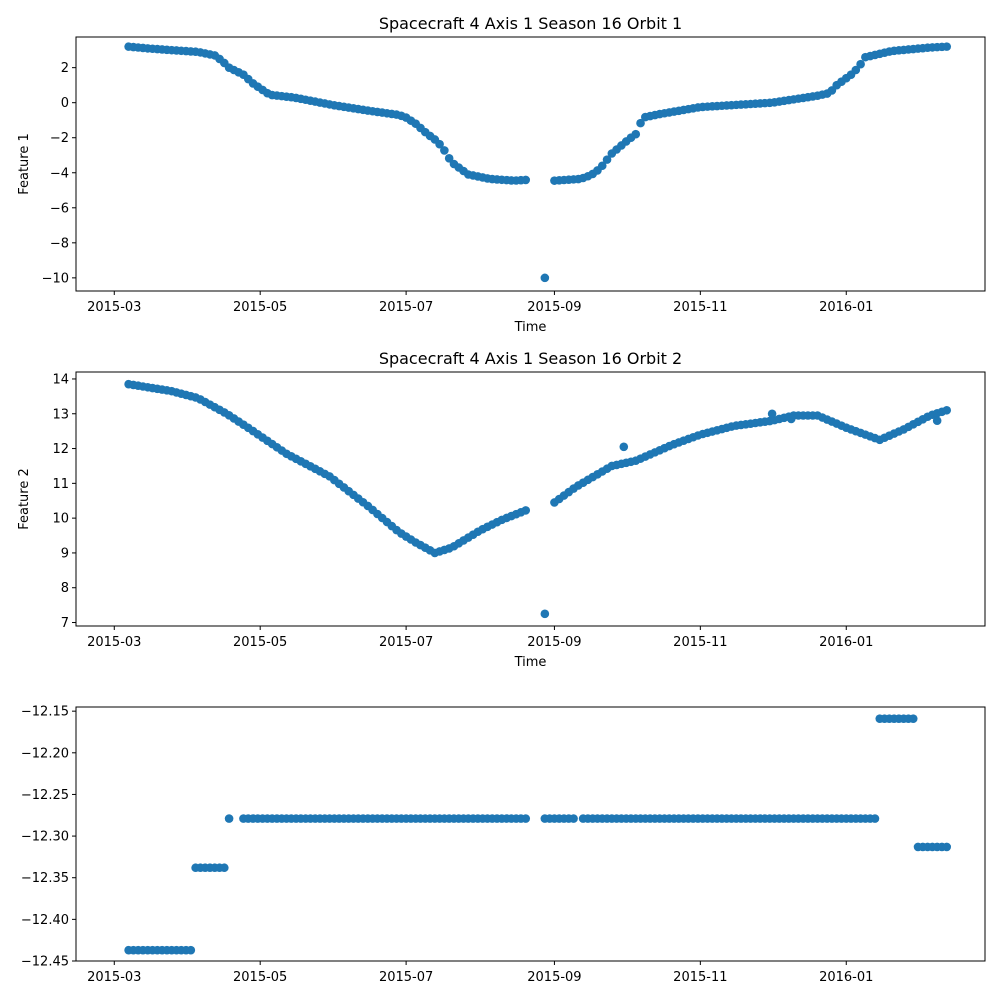 This screenshot has height=1000, width=1000. Describe the element at coordinates (65, 588) in the screenshot. I see `y-tick-label: 8` at that location.